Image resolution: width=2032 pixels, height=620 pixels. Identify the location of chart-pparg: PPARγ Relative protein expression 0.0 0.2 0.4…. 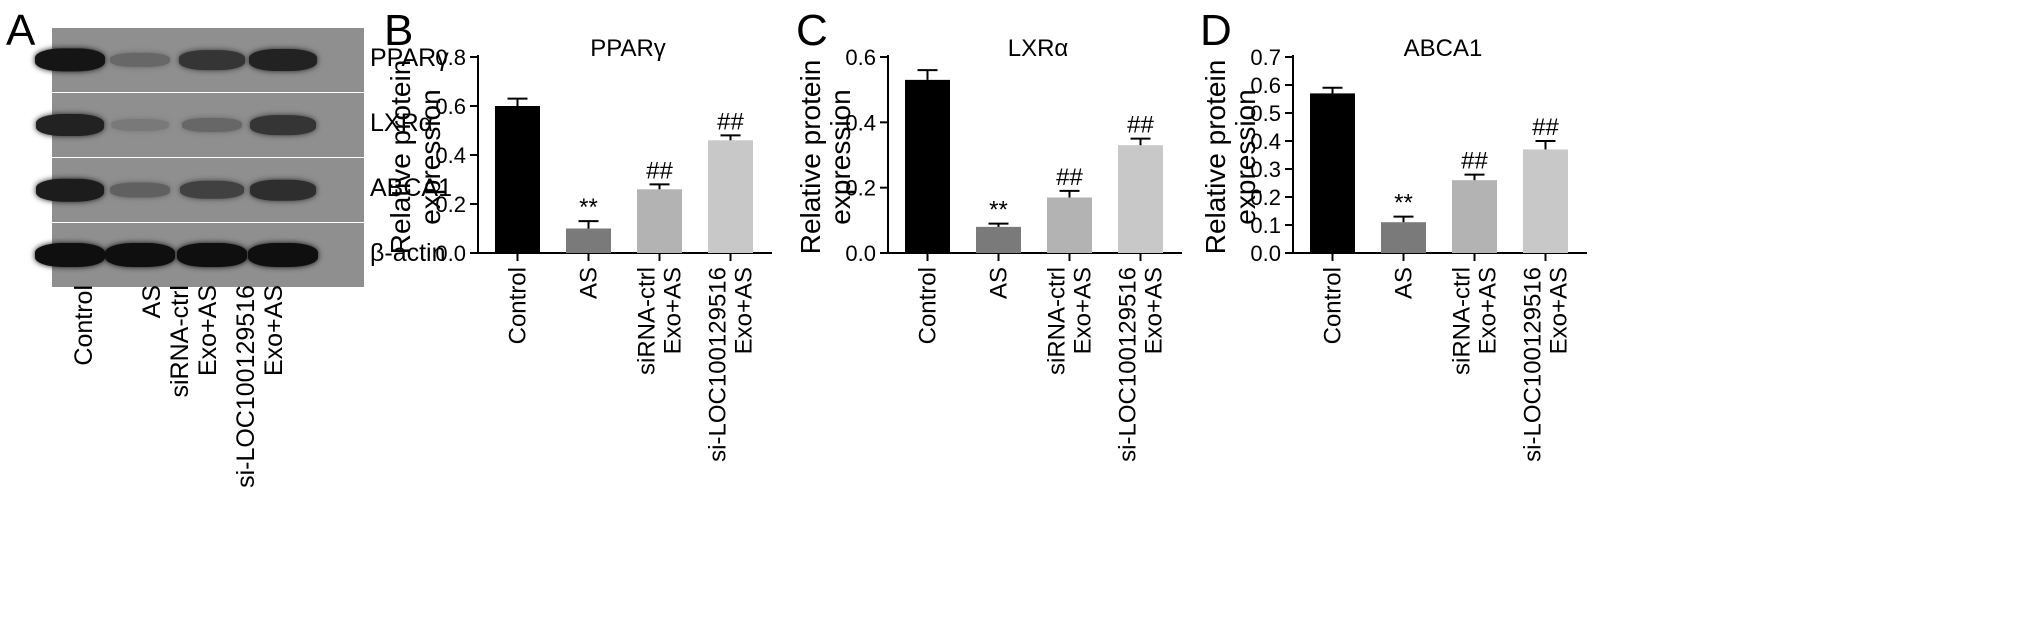
(578, 248).